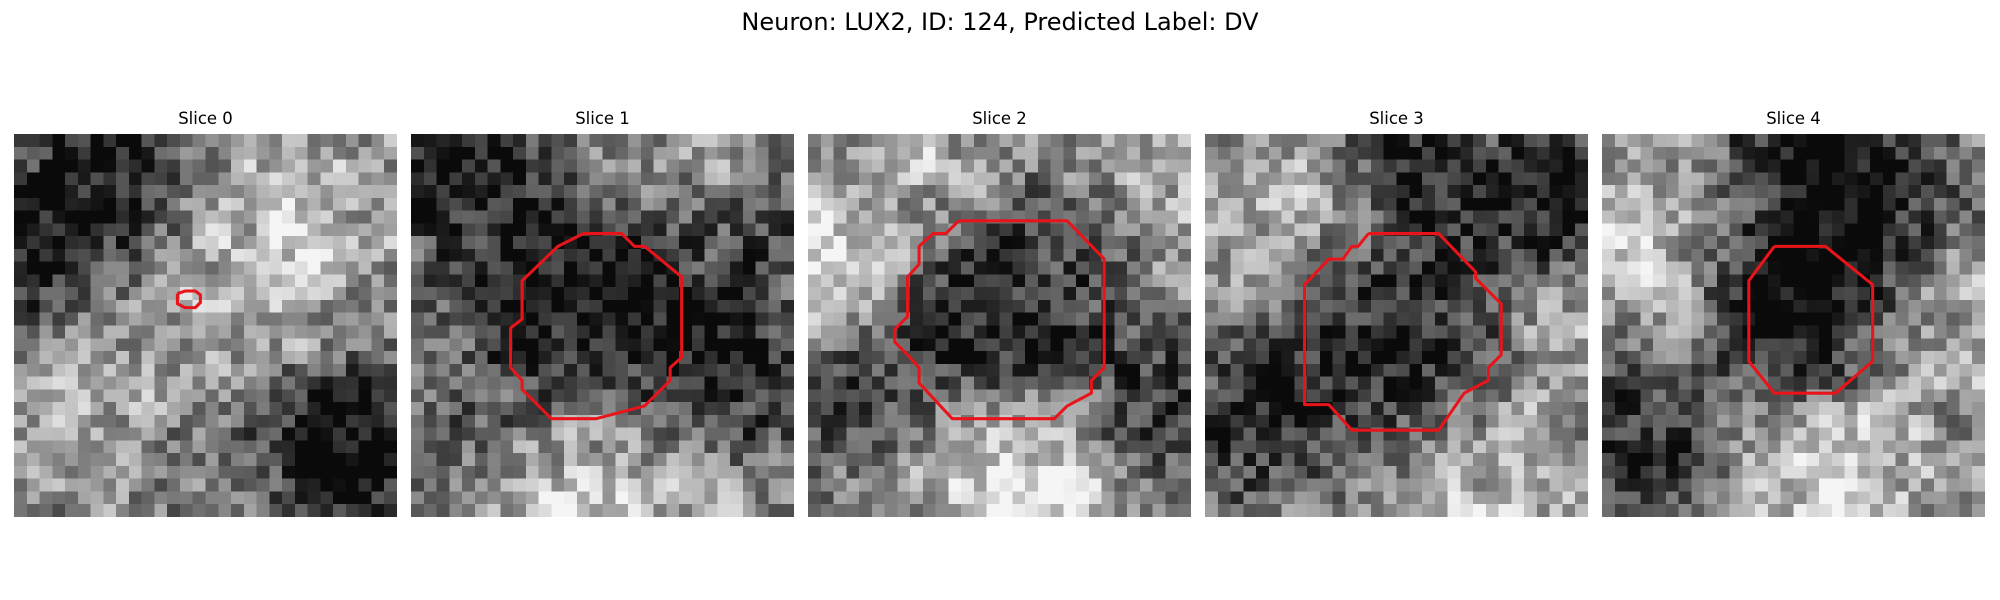  What do you see at coordinates (205, 118) in the screenshot?
I see `slice-title: Slice 0` at bounding box center [205, 118].